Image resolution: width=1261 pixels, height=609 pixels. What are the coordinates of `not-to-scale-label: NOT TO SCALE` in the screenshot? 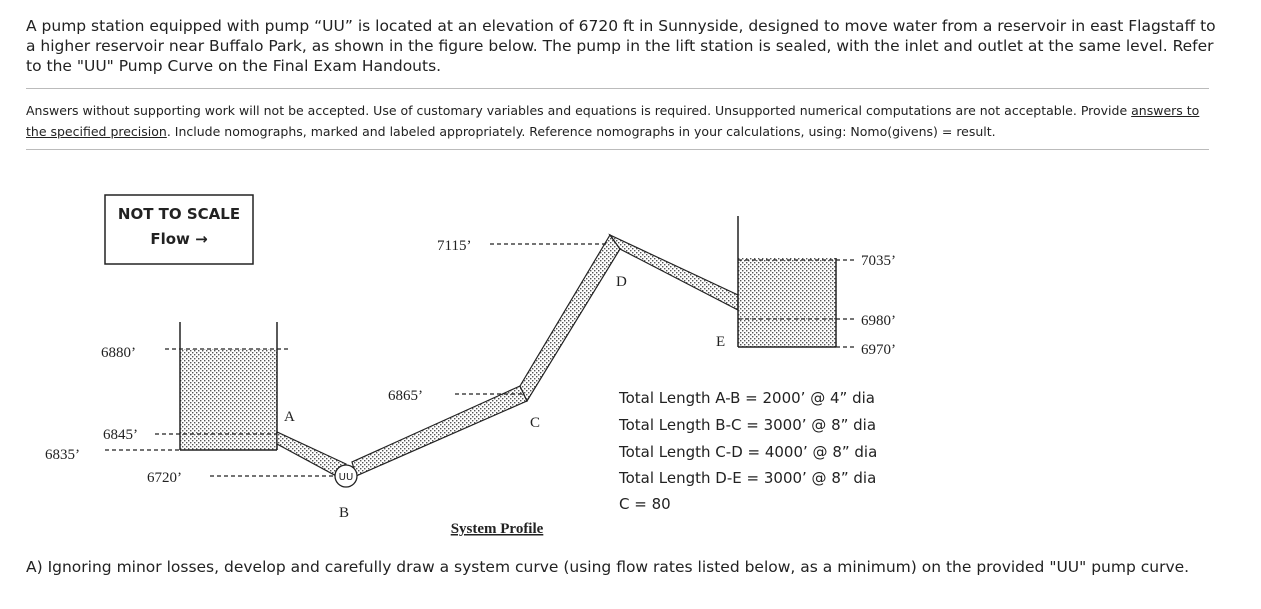 It's located at (179, 214).